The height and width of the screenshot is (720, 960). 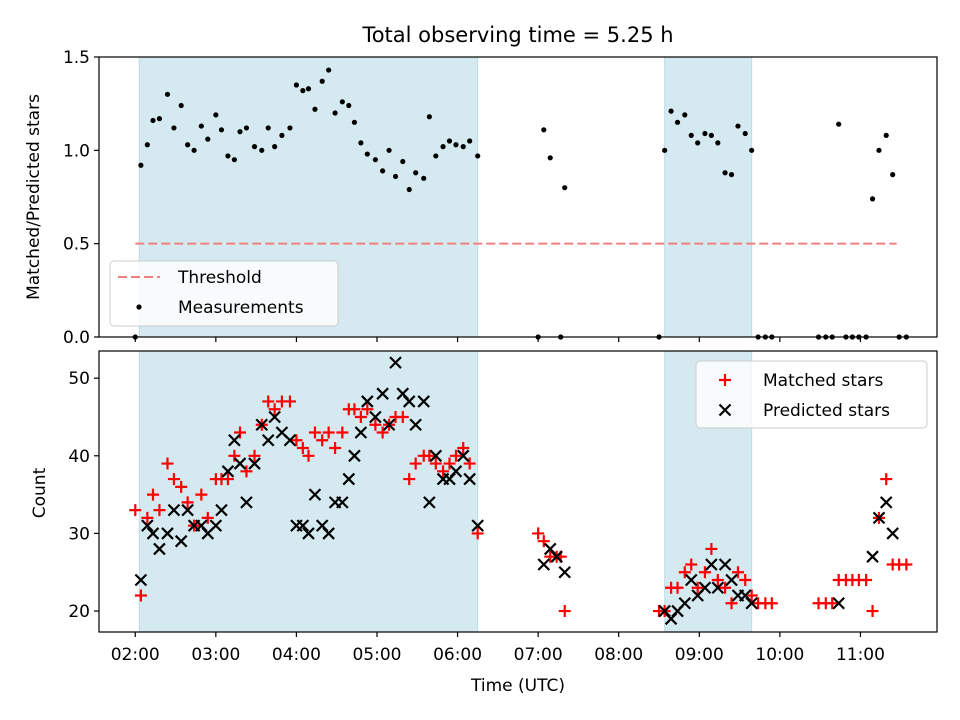 I want to click on x-tick-label: 05:00, so click(x=376, y=655).